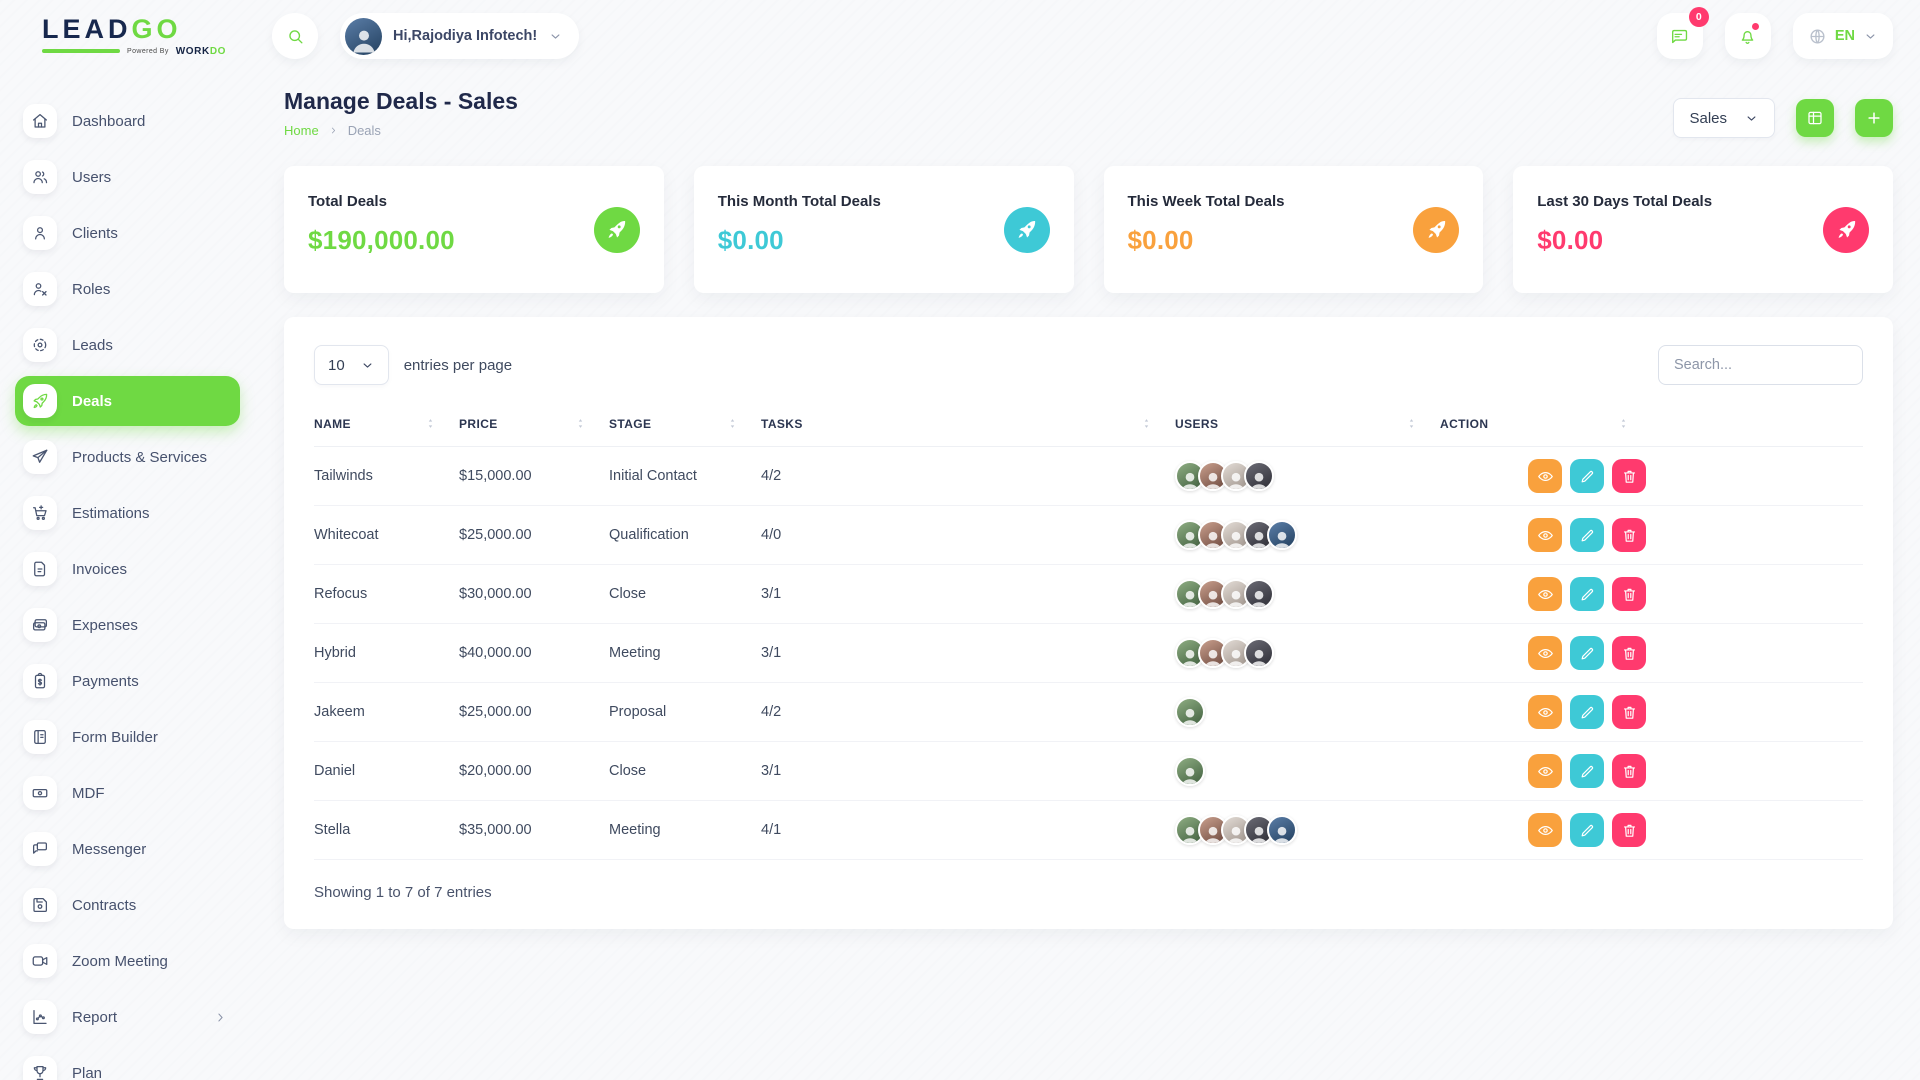 This screenshot has height=1080, width=1920. I want to click on sidebar-item-zoom-meeting: Zoom Meeting, so click(127, 961).